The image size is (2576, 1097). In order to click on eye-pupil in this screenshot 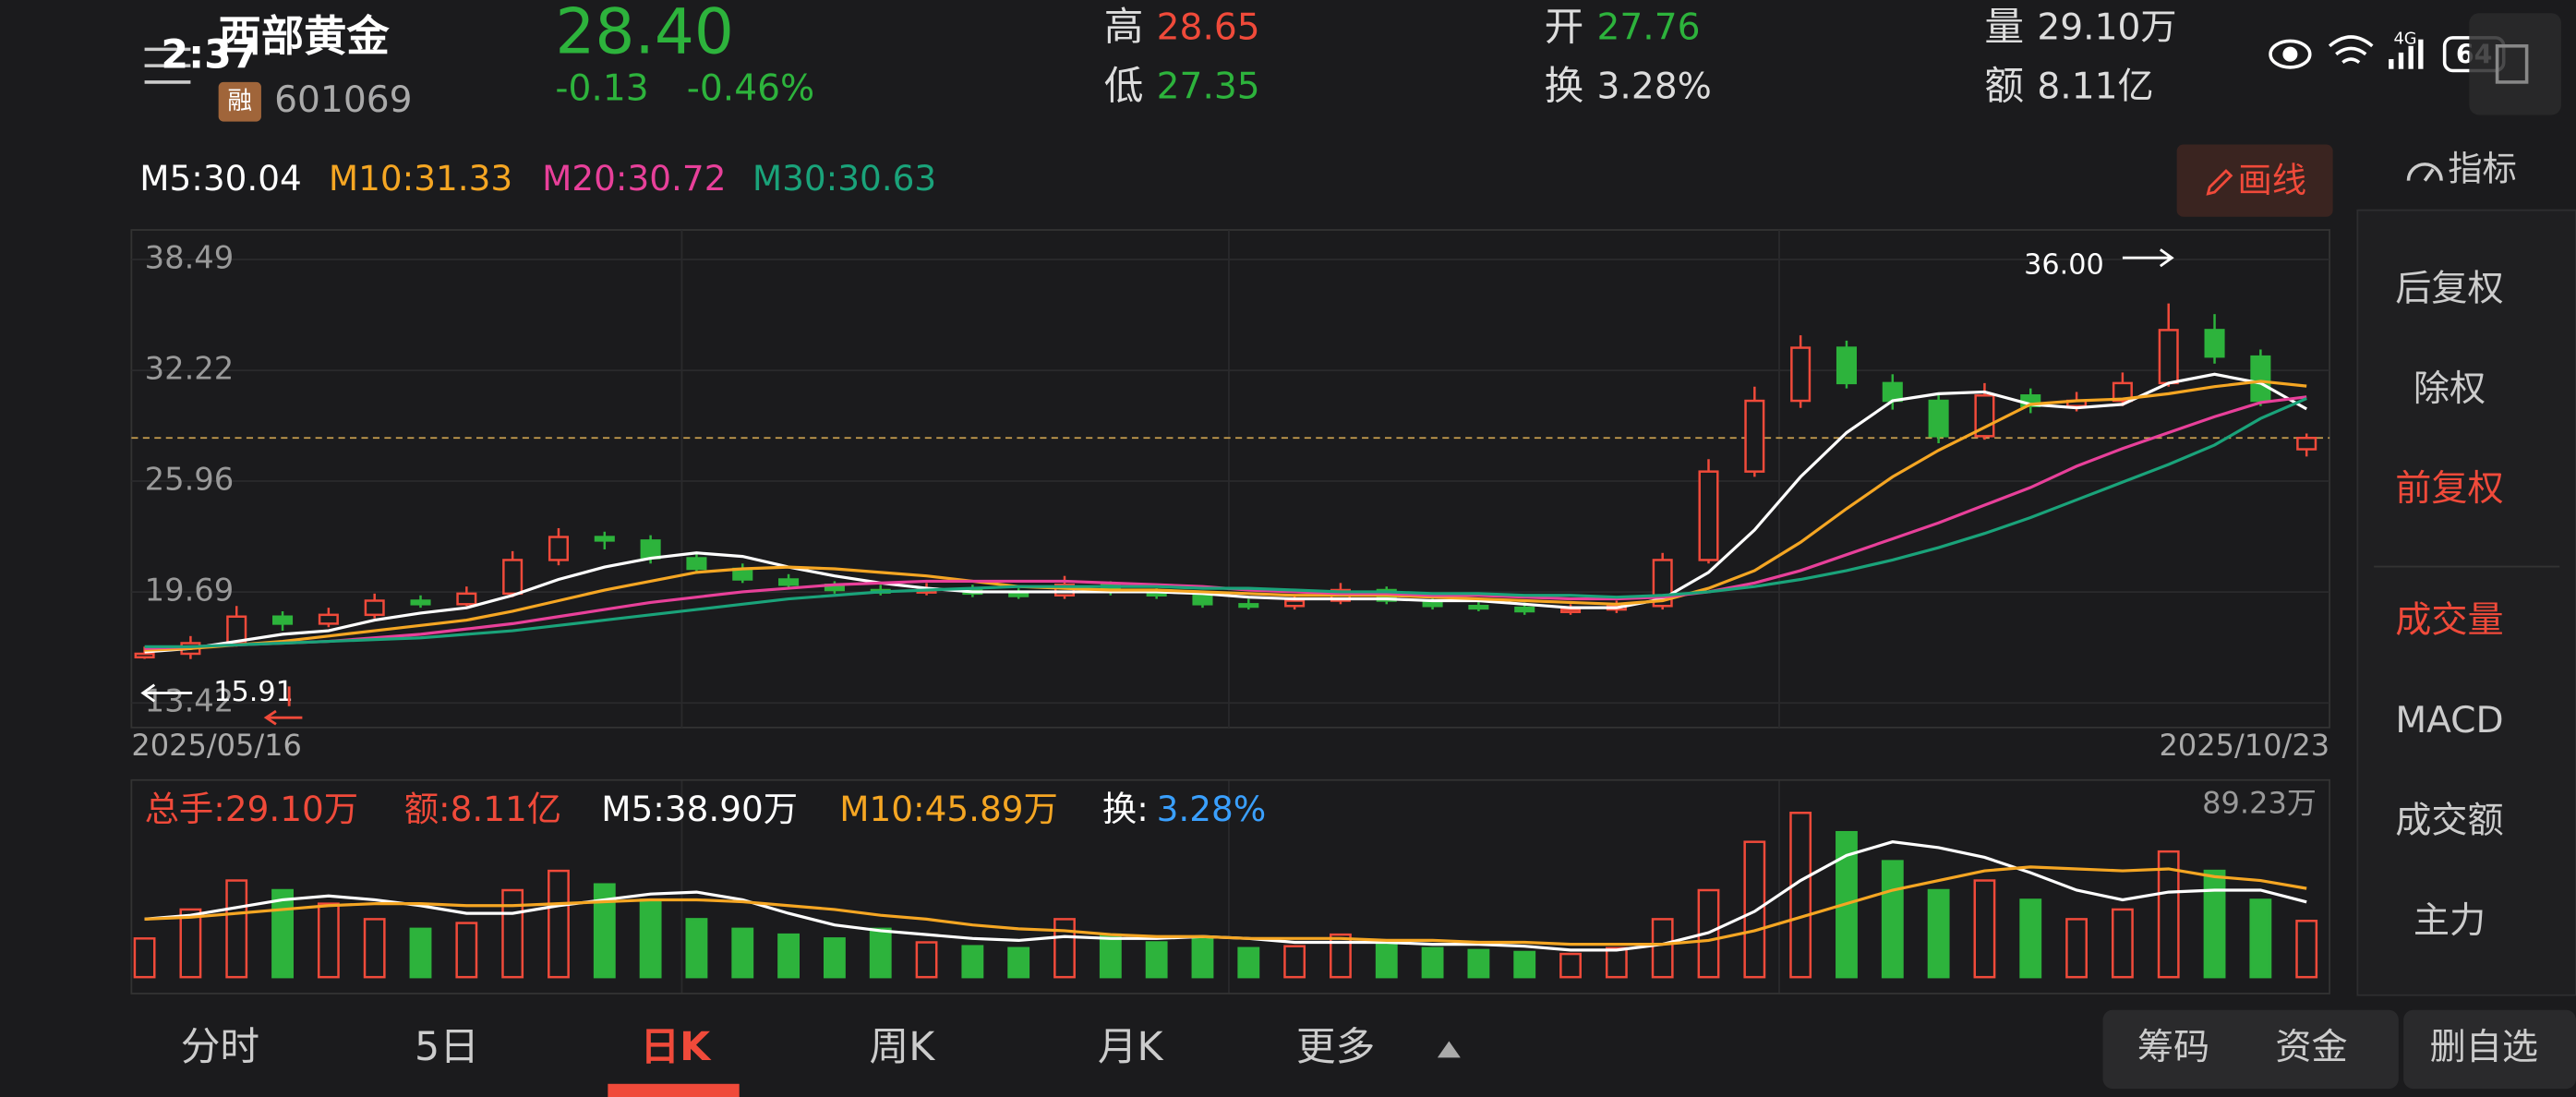, I will do `click(2290, 54)`.